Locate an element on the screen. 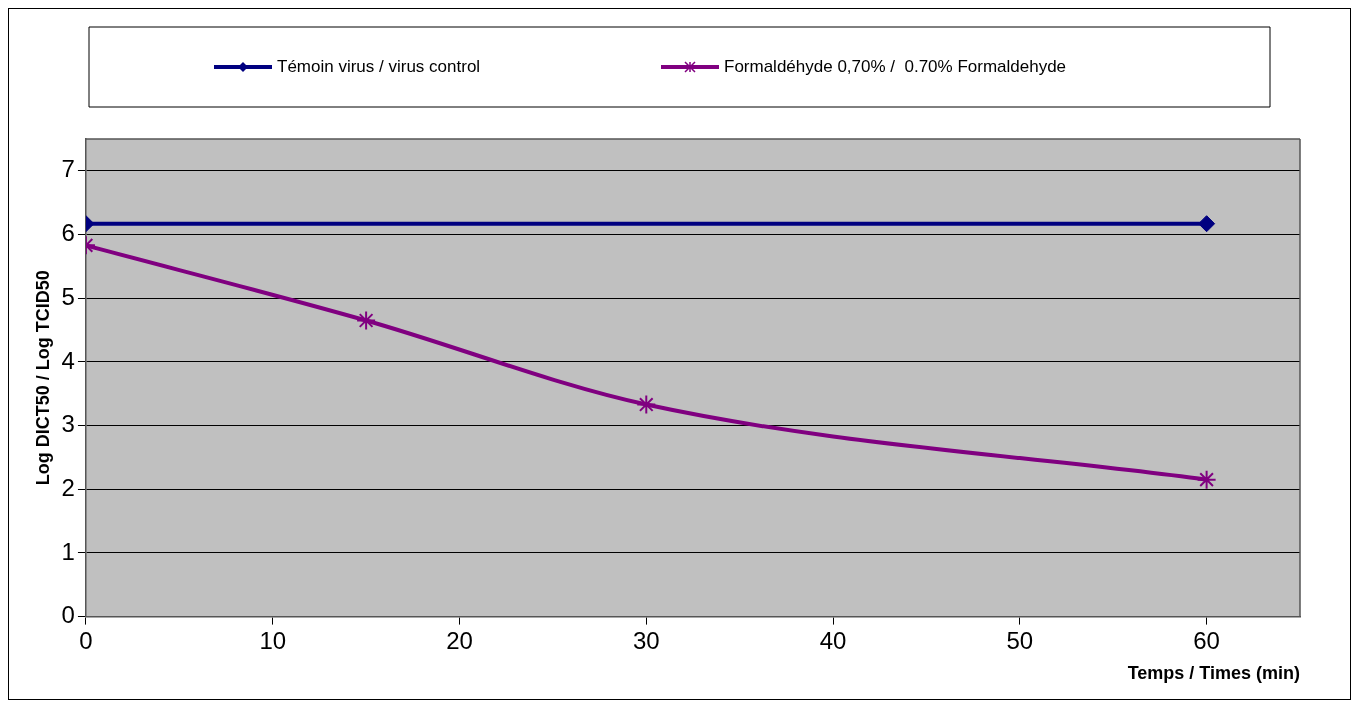 This screenshot has width=1359, height=708. x-tick-label: 50 is located at coordinates (1020, 640).